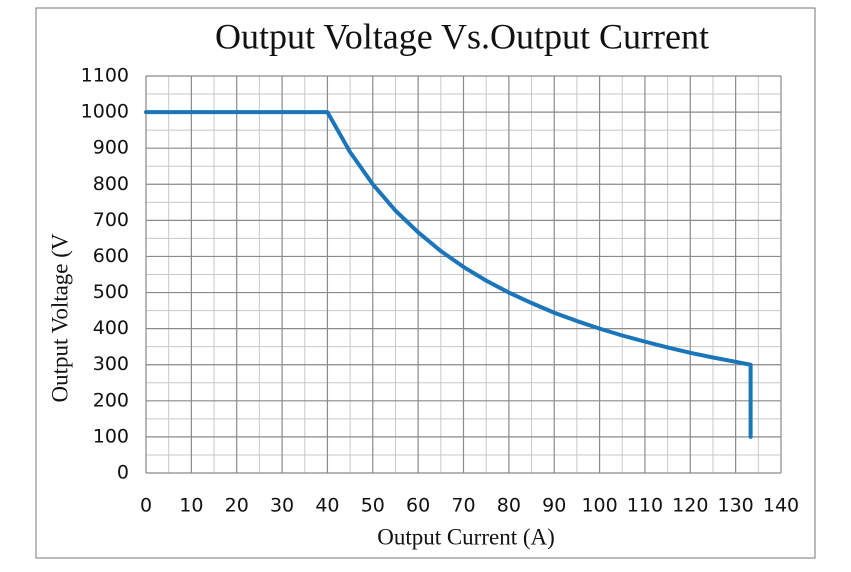 This screenshot has width=851, height=572. I want to click on y-tick-label: 500, so click(111, 292).